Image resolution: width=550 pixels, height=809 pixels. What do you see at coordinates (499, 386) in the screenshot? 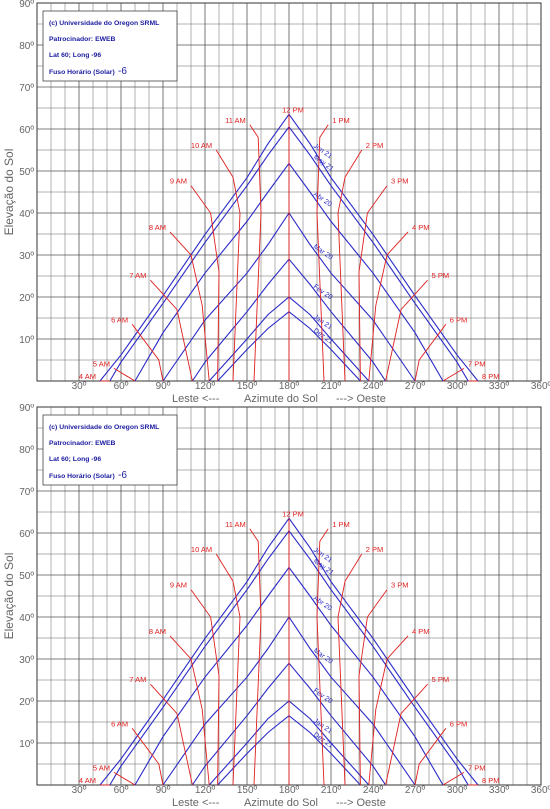
I see `x-tick-label: 330º` at bounding box center [499, 386].